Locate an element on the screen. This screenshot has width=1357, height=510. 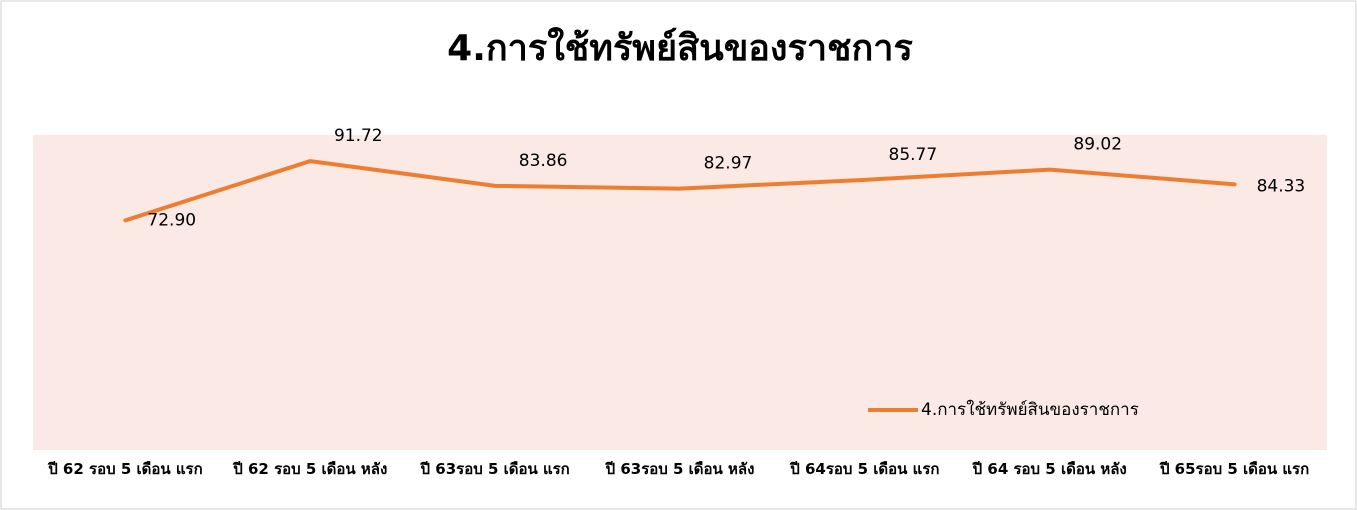
x-tick-label: ปี 64 รอบ 5 เดือน หลัง is located at coordinates (1049, 469).